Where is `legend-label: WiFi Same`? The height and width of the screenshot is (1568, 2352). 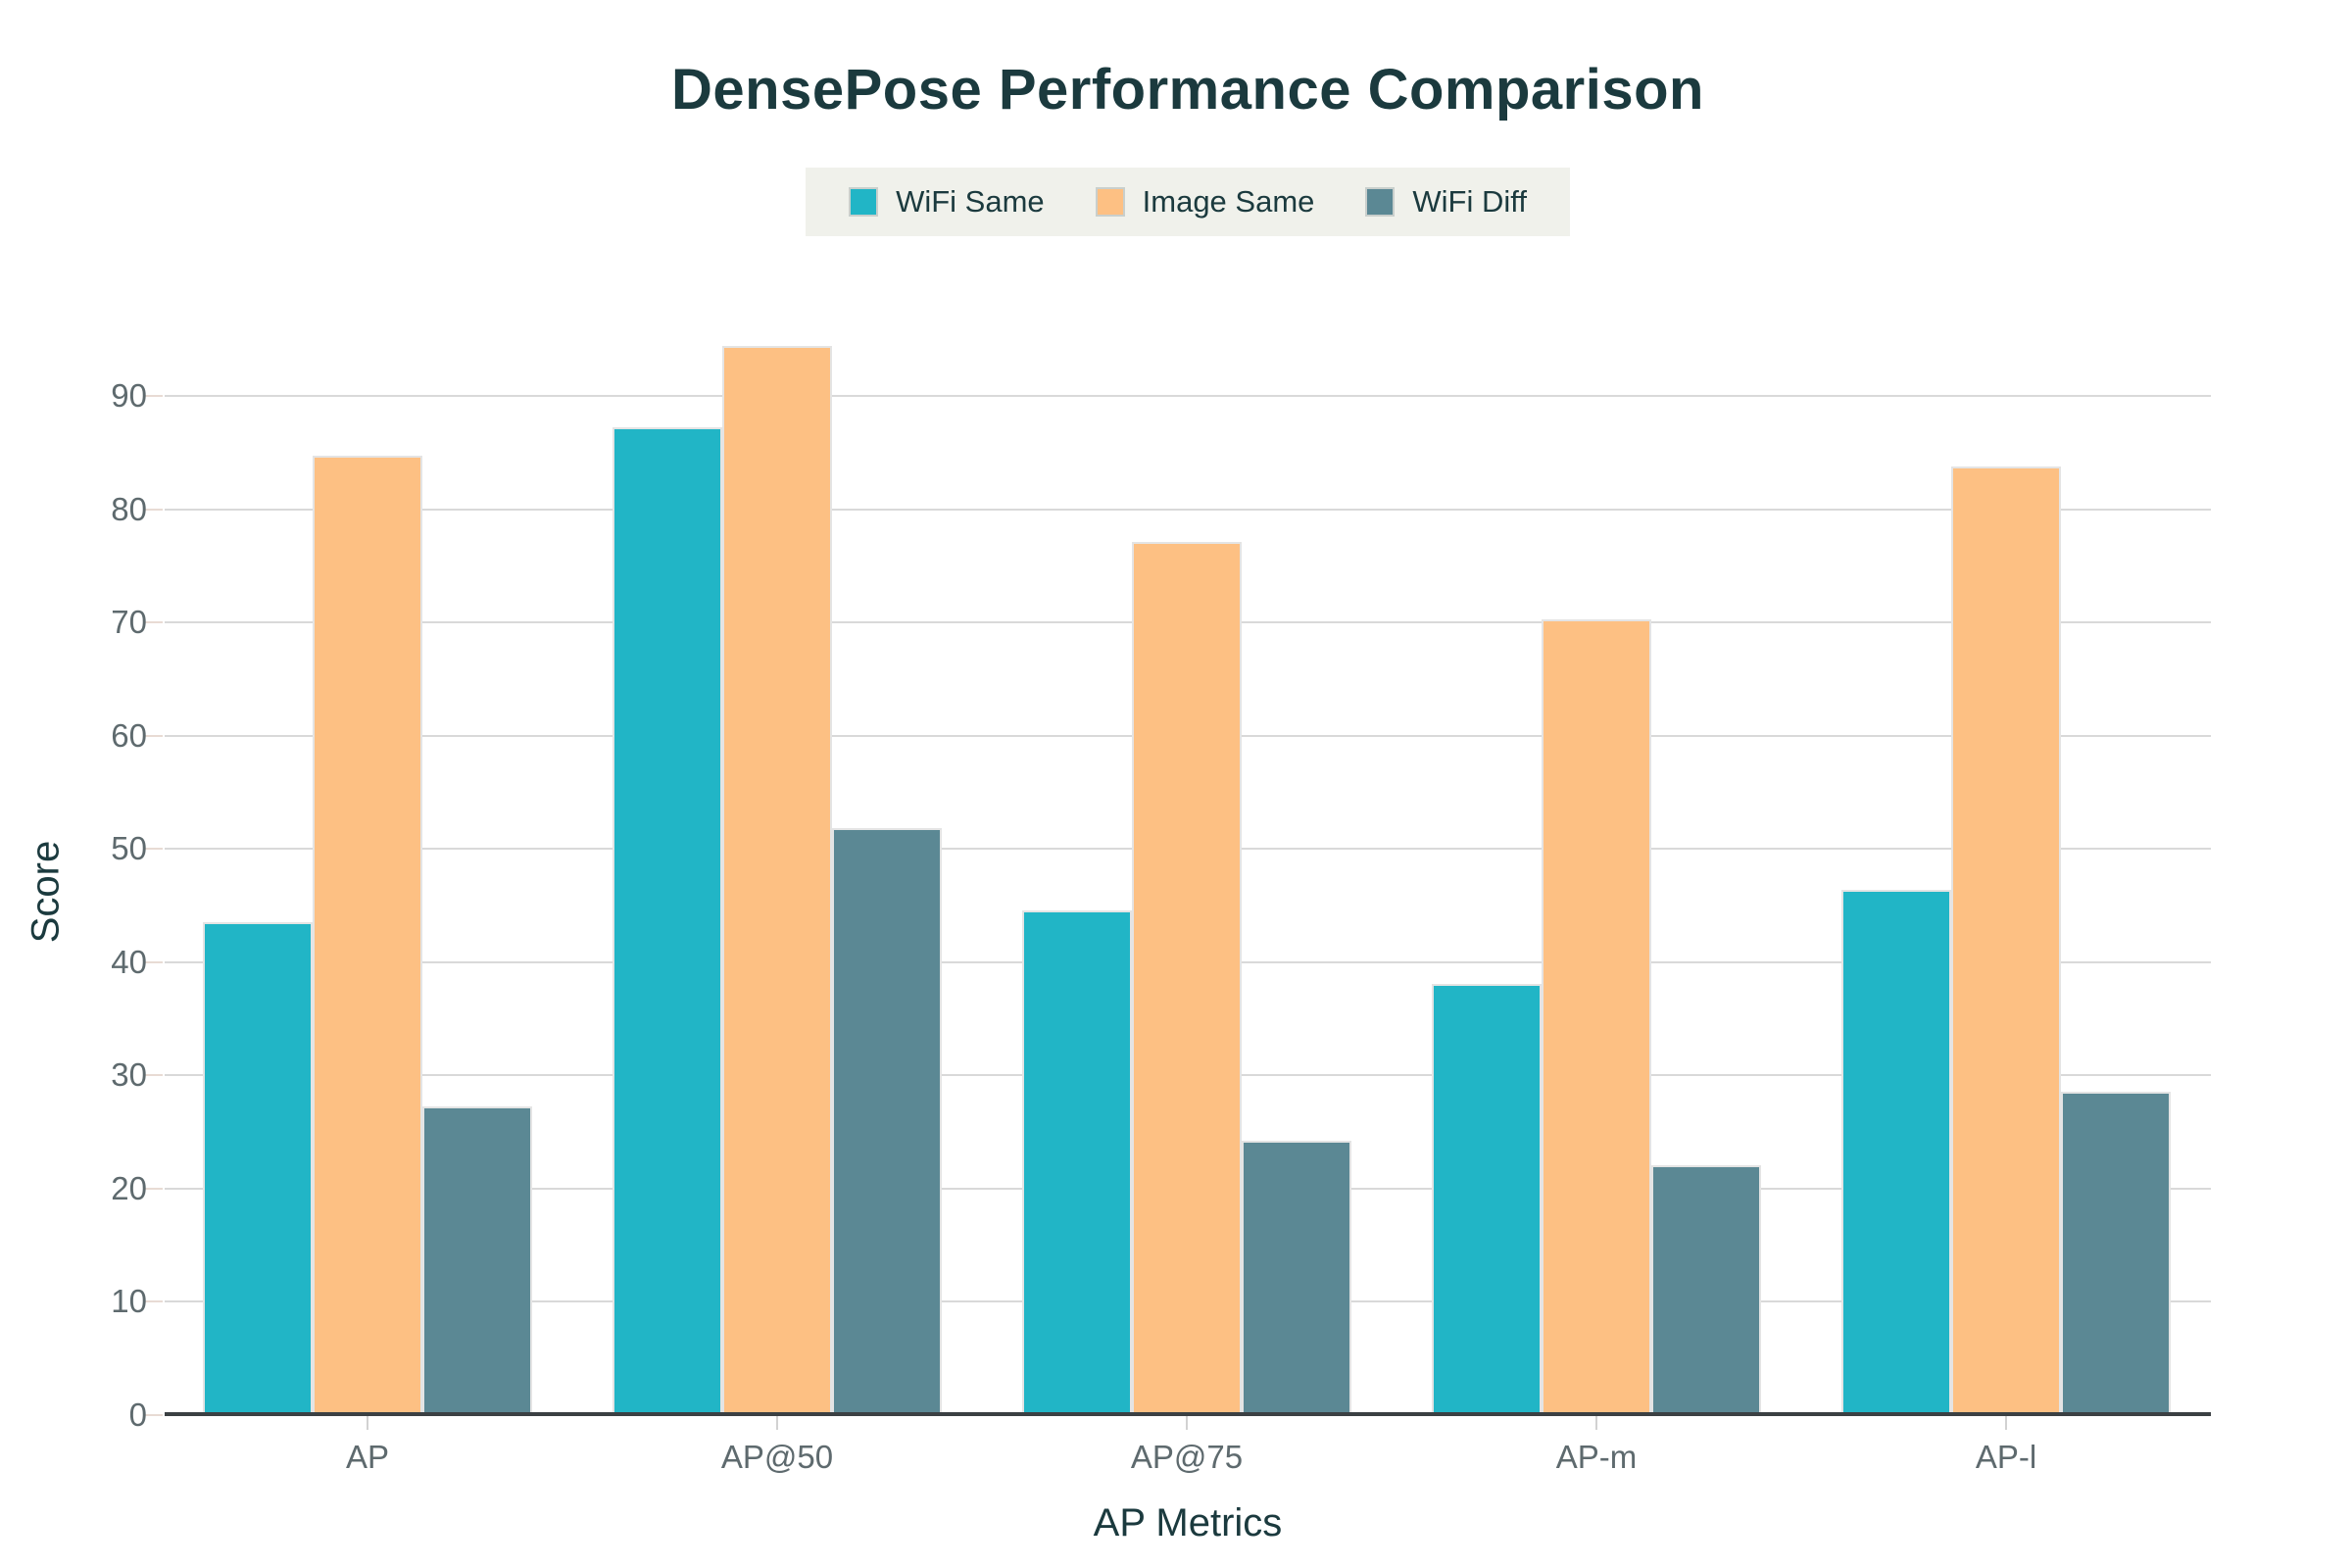
legend-label: WiFi Same is located at coordinates (970, 201).